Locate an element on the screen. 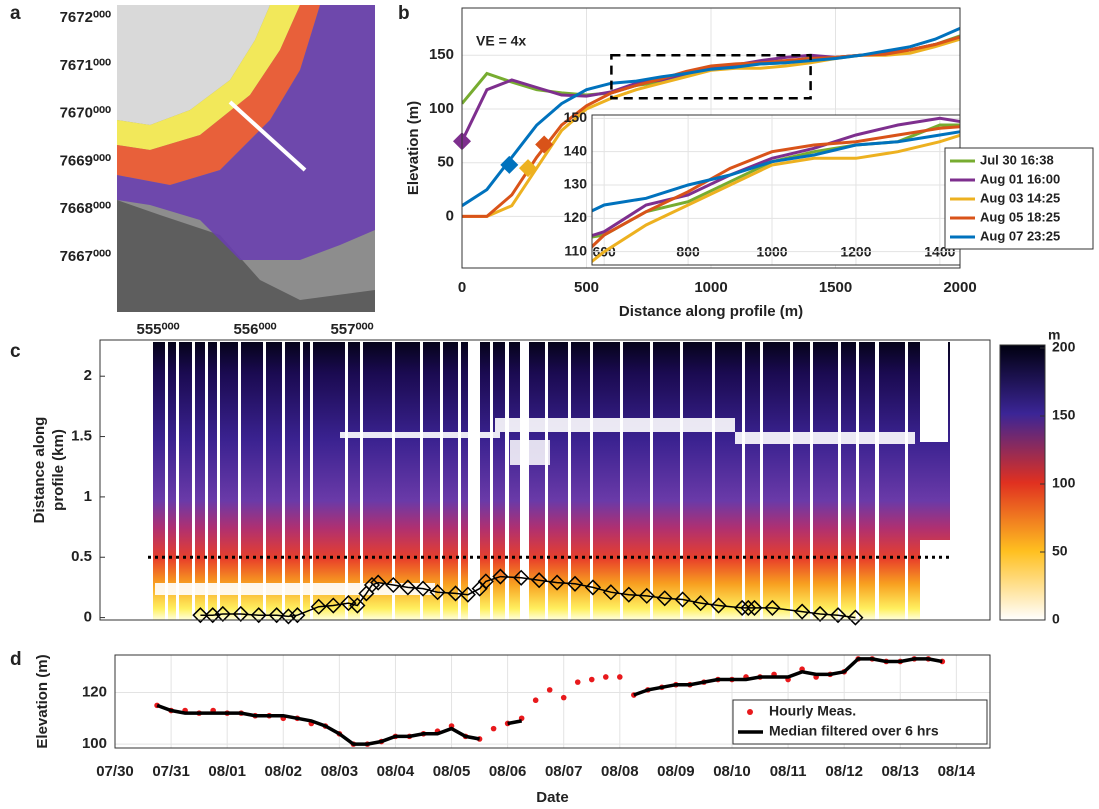 The image size is (1099, 809). inset-y-tick-label: 130 is located at coordinates (576, 184).